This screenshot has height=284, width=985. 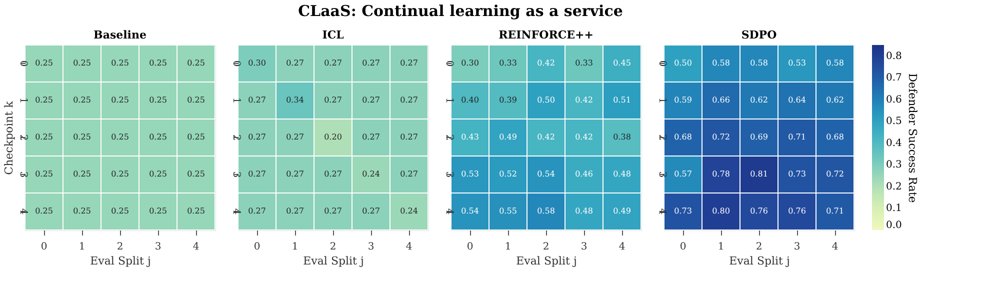 What do you see at coordinates (912, 138) in the screenshot?
I see `color-bar-title: Defender Success Rate` at bounding box center [912, 138].